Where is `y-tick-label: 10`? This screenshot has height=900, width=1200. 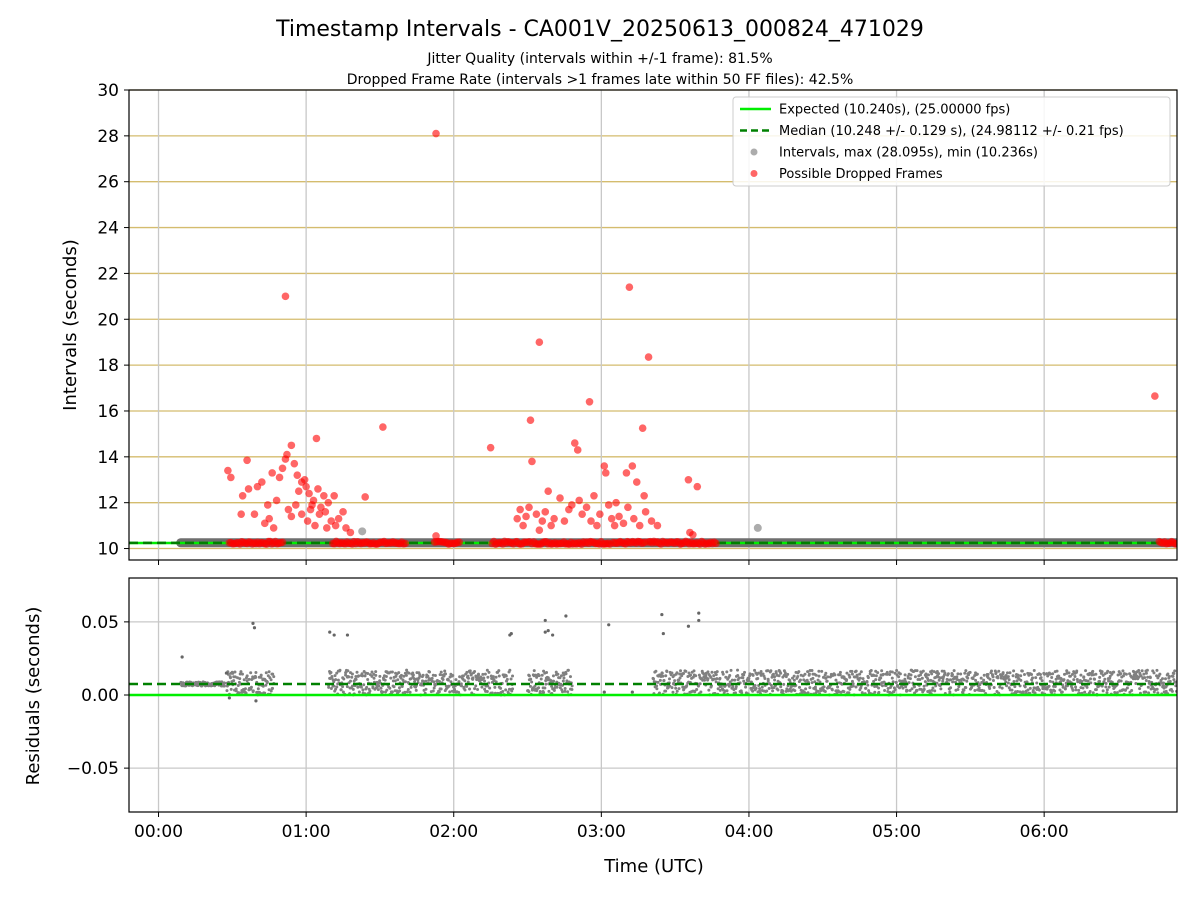
y-tick-label: 10 is located at coordinates (108, 550).